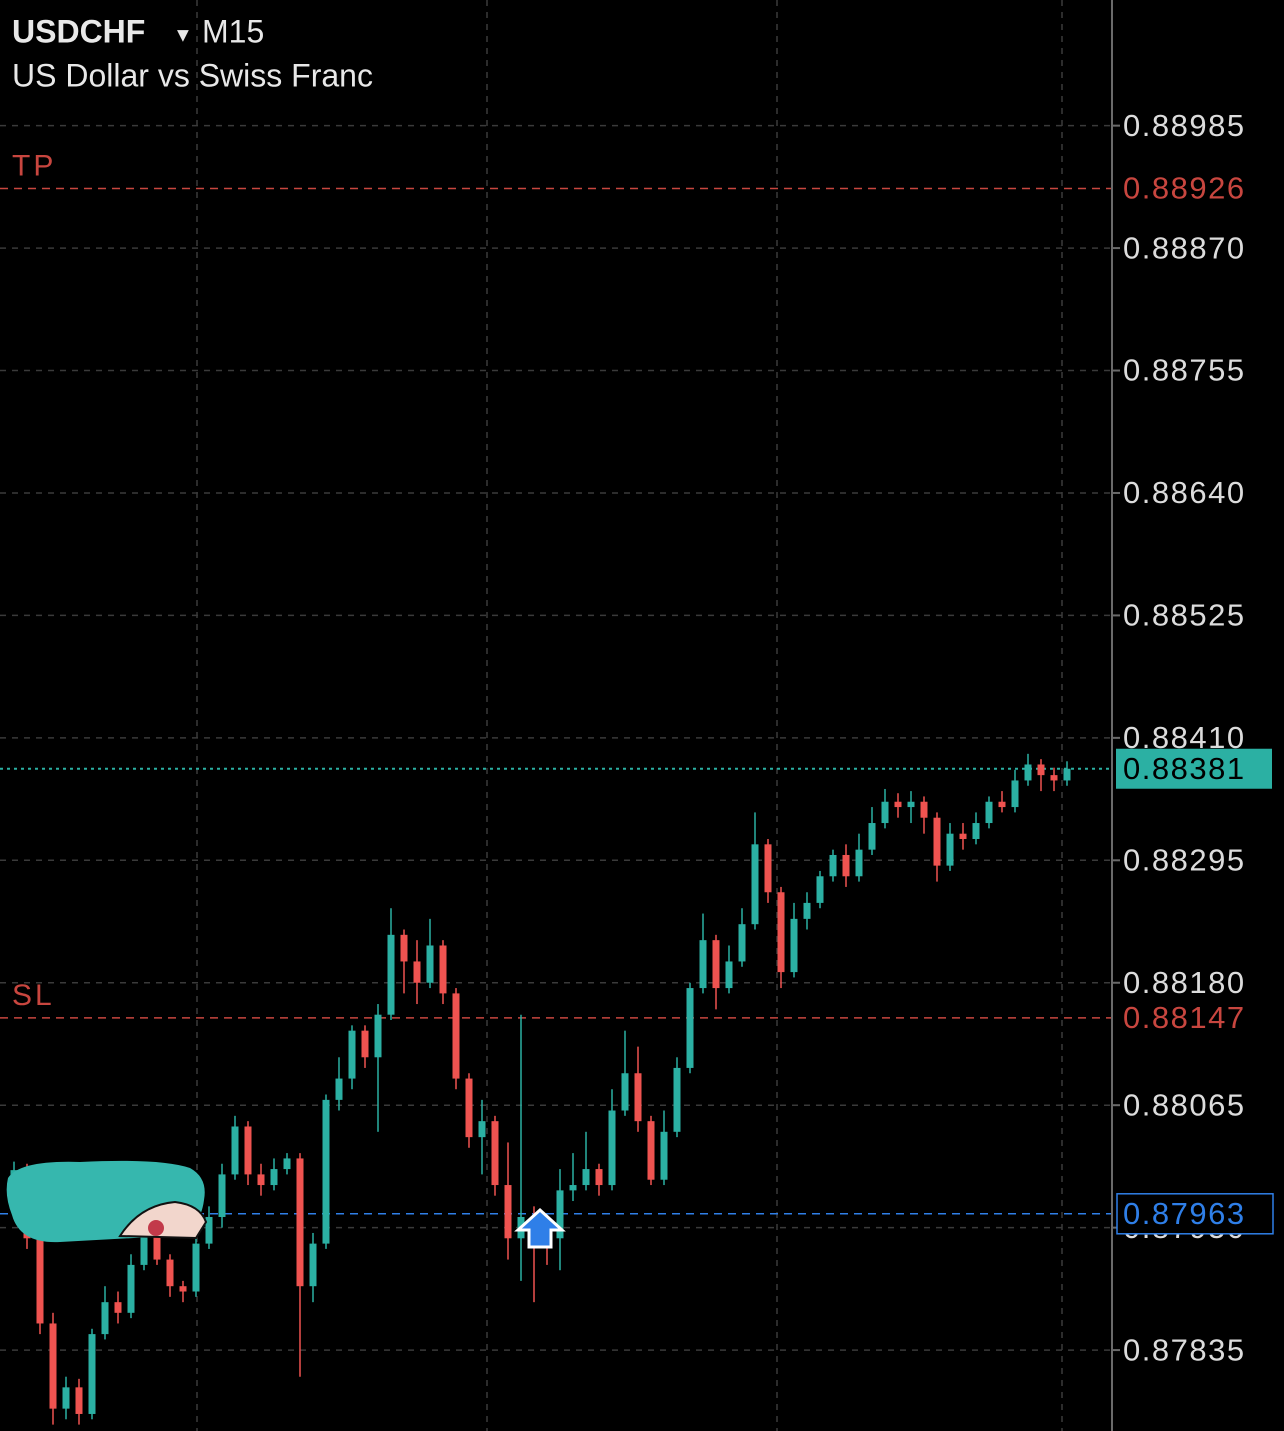  I want to click on level-name: SL, so click(33, 995).